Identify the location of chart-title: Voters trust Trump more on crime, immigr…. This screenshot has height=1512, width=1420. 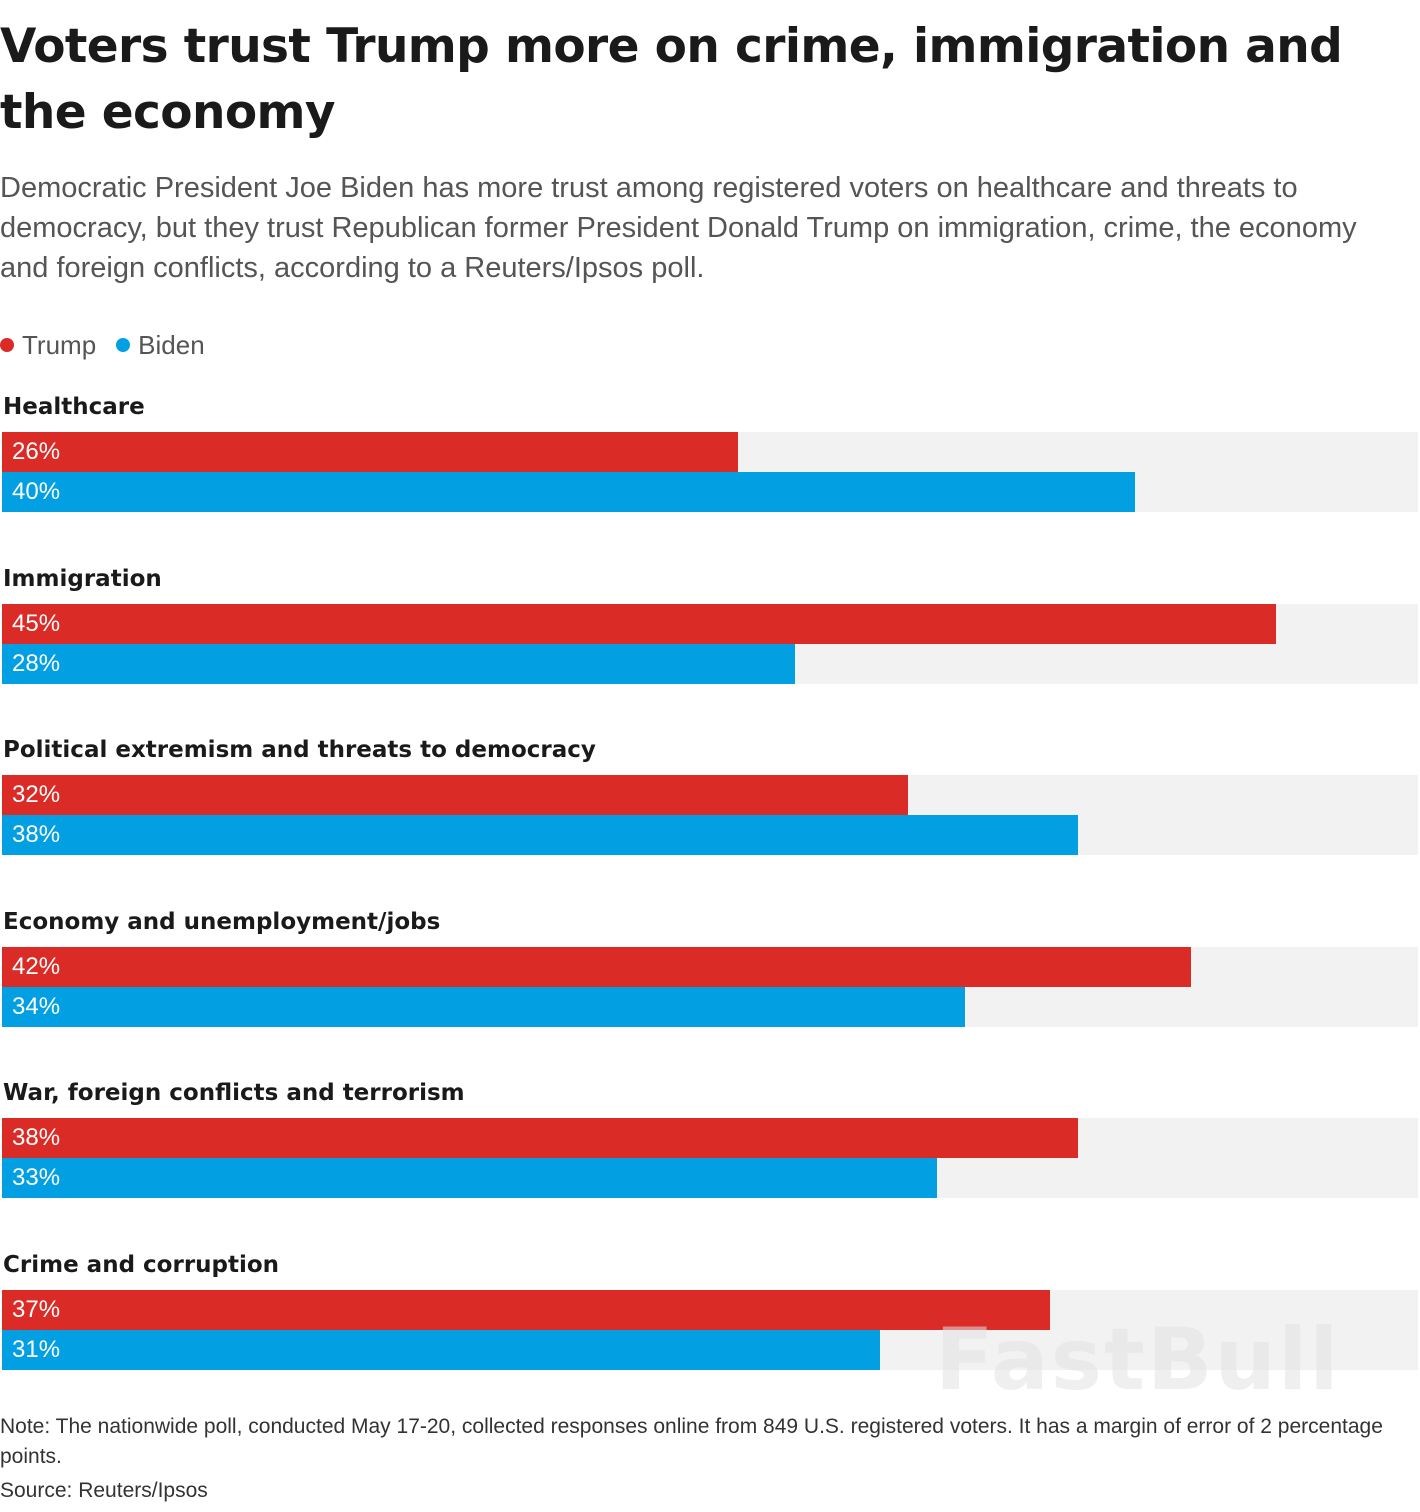
(671, 79).